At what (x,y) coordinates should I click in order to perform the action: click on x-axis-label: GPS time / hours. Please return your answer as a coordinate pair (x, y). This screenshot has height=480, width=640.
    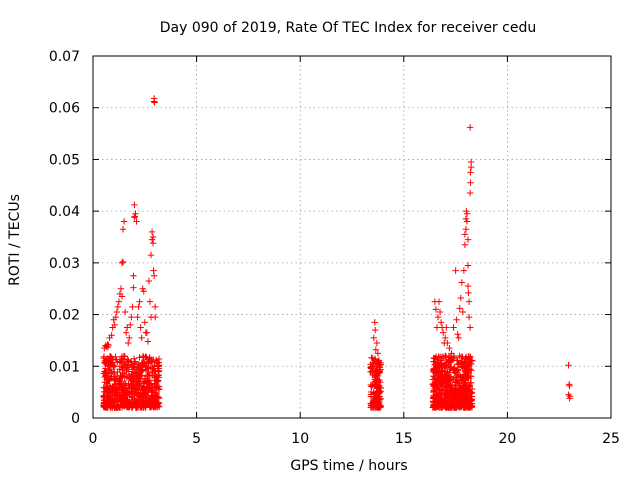
    Looking at the image, I should click on (348, 466).